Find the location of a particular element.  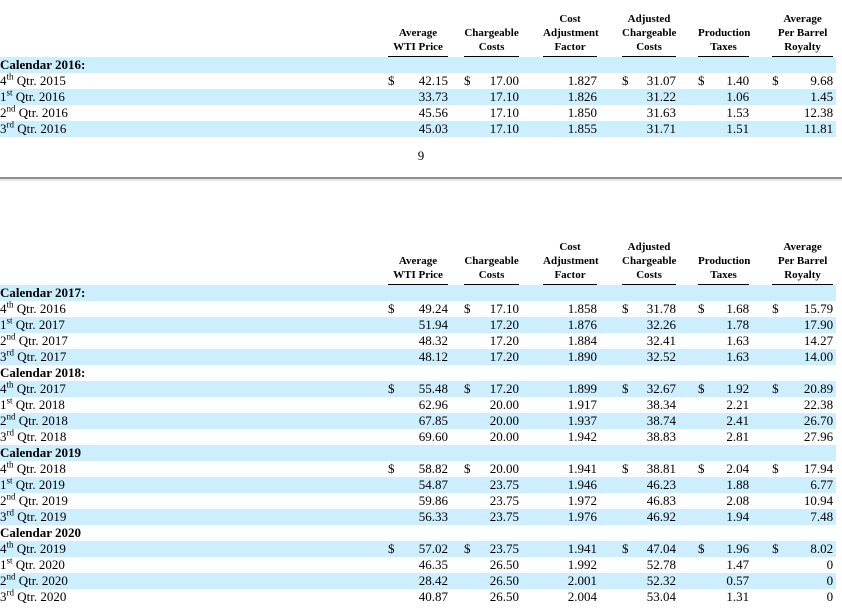

cell-wti: 45.56 is located at coordinates (433, 112).